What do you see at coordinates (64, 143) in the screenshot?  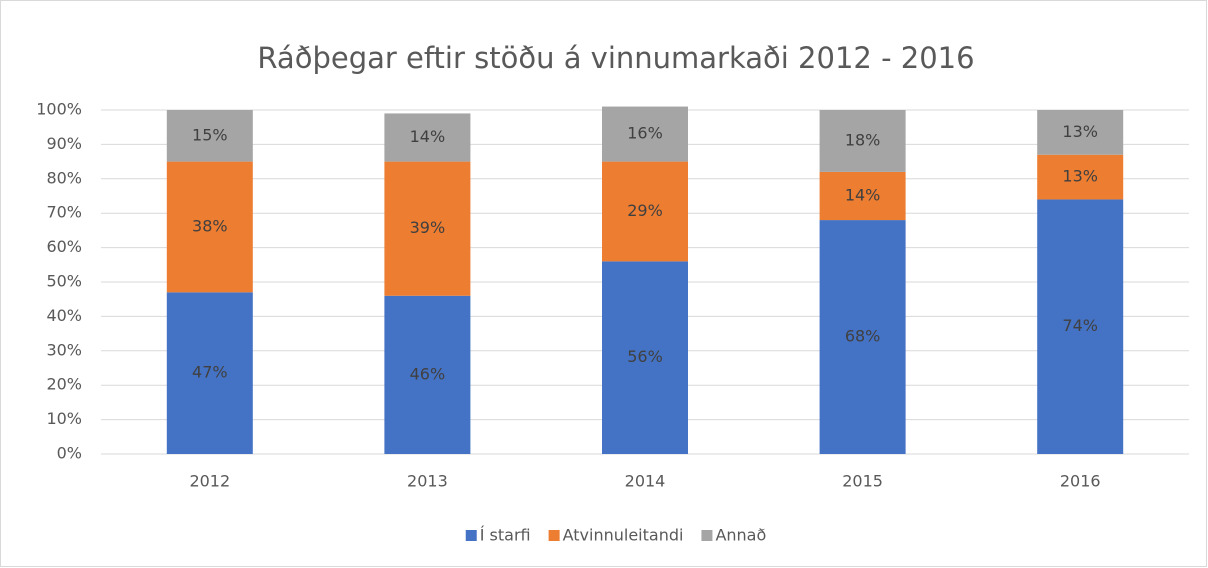 I see `y-tick-label: 90%` at bounding box center [64, 143].